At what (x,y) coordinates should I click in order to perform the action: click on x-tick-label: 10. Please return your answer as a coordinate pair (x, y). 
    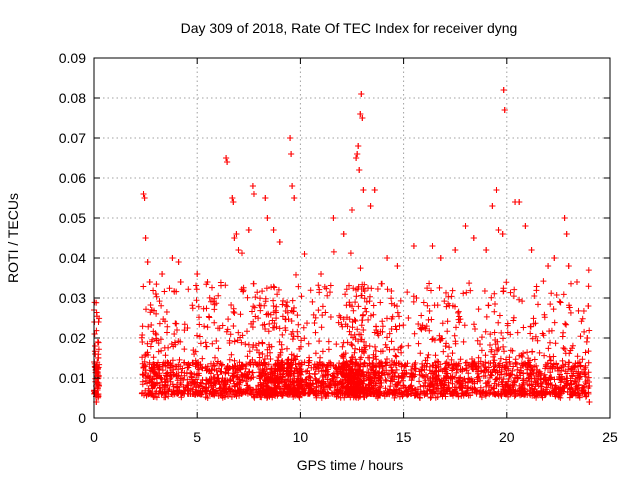
    Looking at the image, I should click on (301, 437).